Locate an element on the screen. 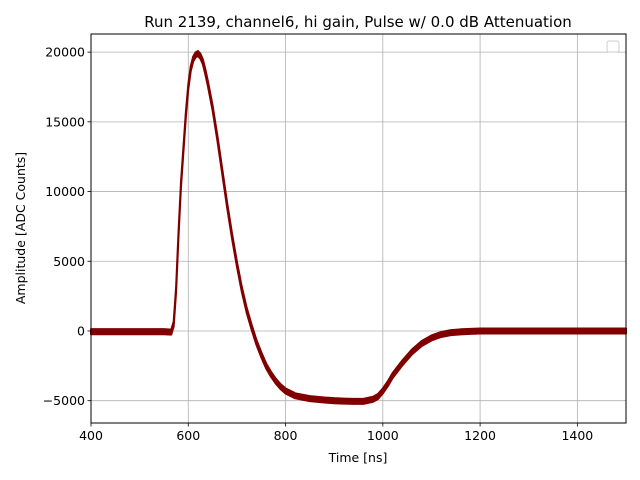 The width and height of the screenshot is (640, 480). x-tick-label: 1400 is located at coordinates (577, 435).